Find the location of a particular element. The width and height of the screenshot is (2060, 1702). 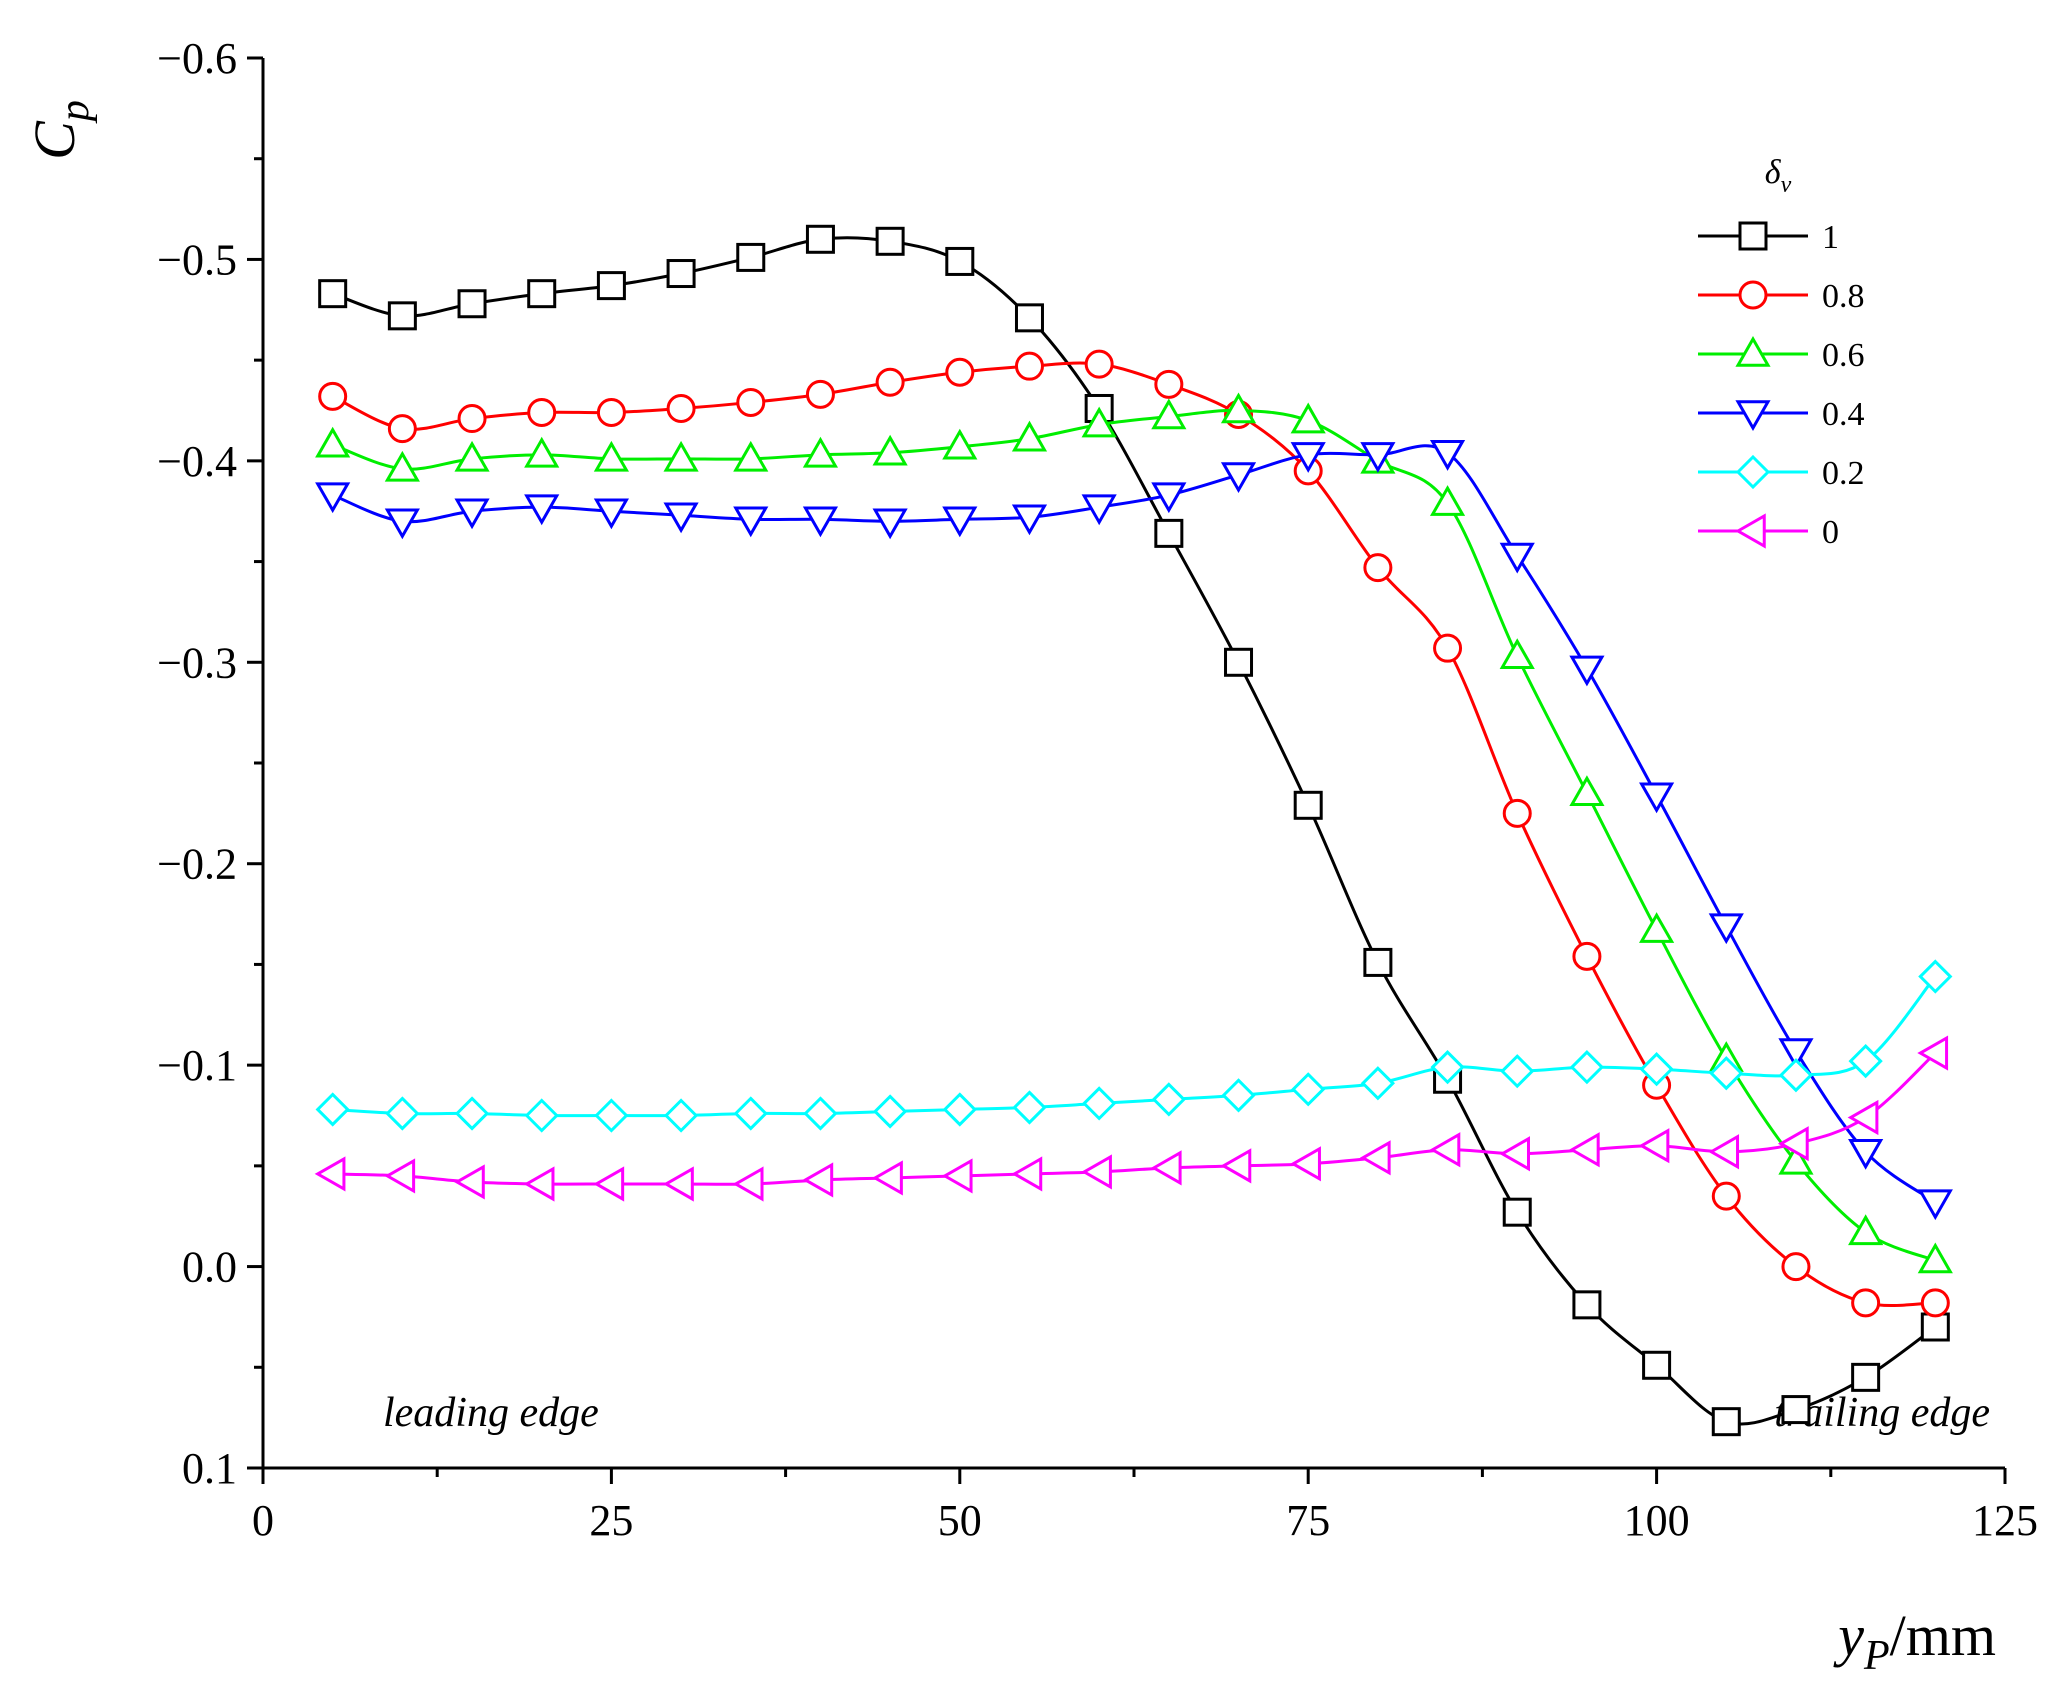

legend-label: 0 is located at coordinates (1830, 532).